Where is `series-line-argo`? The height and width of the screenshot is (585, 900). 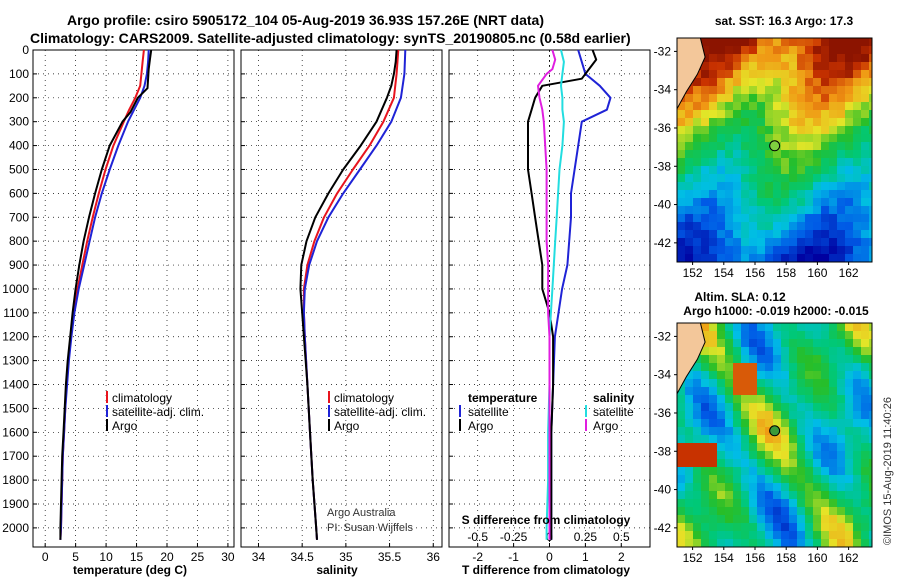
series-line-argo is located at coordinates (106, 294).